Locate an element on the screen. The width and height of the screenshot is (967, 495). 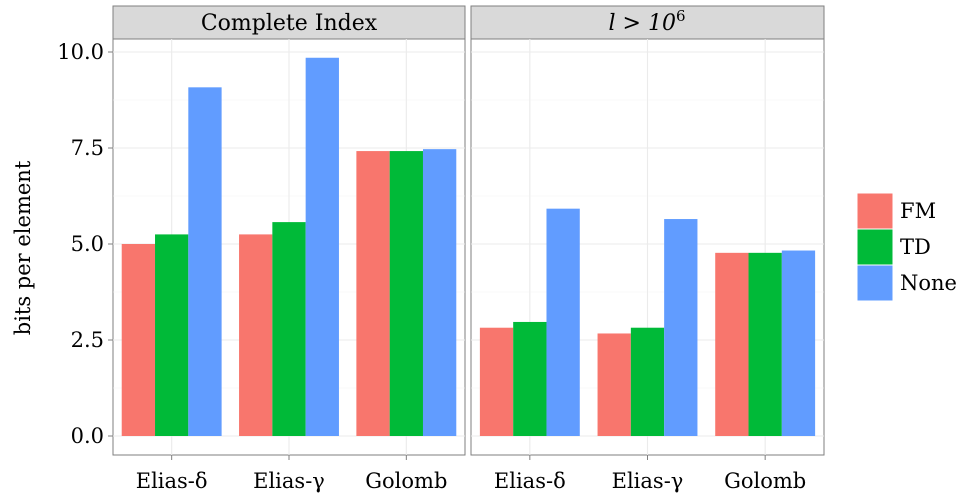
legend-label-none: None is located at coordinates (928, 283).